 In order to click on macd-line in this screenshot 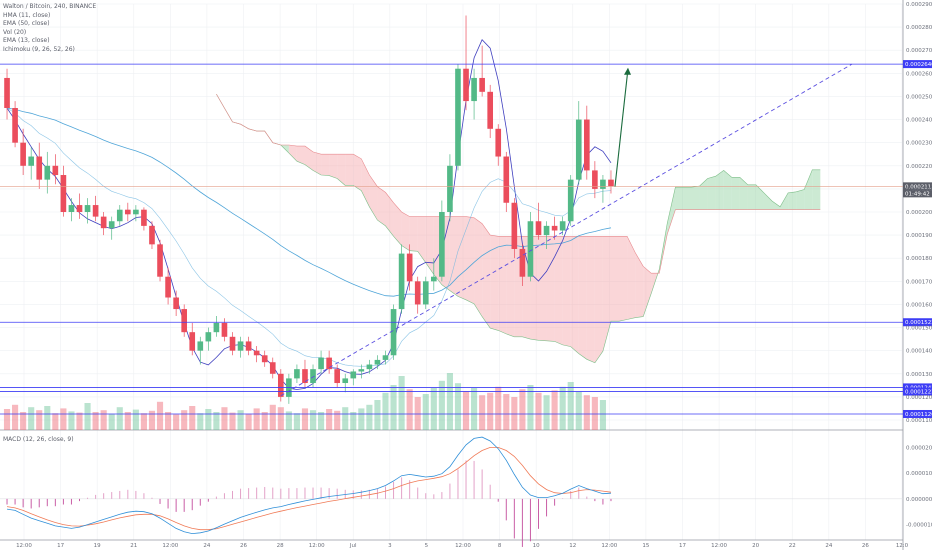, I will do `click(309, 485)`.